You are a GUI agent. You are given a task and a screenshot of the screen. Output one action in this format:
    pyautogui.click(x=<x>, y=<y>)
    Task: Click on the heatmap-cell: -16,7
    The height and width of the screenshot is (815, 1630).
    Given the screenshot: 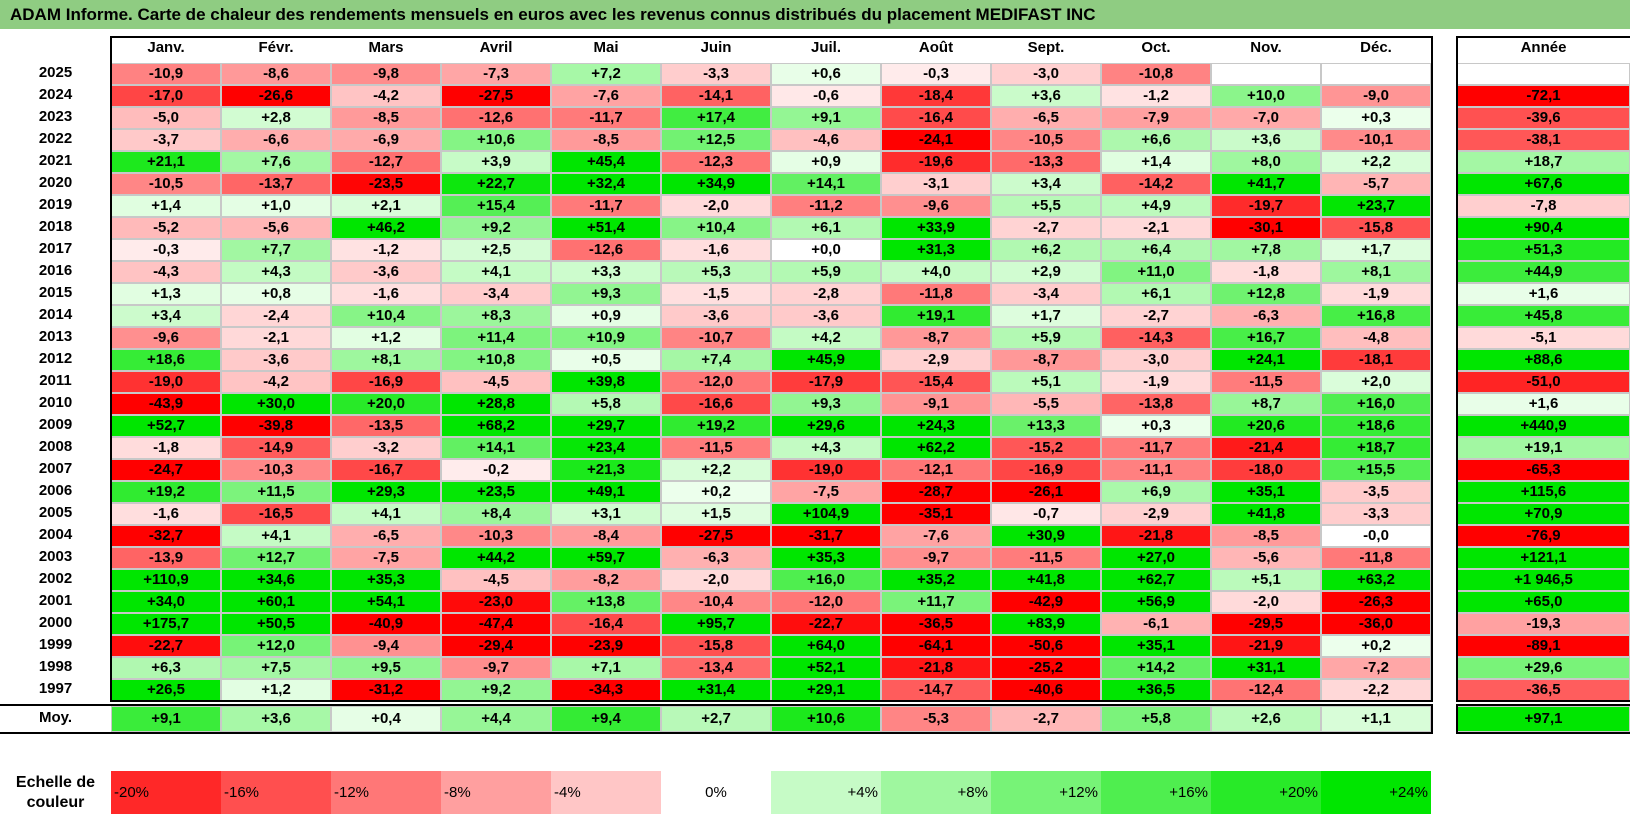 What is the action you would take?
    pyautogui.click(x=386, y=470)
    